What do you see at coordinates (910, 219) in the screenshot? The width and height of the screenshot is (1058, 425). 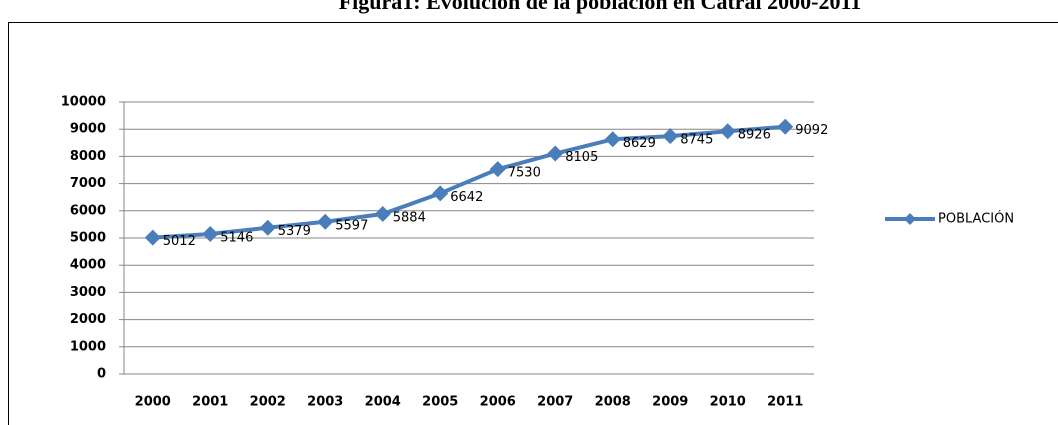 I see `legend-marker` at bounding box center [910, 219].